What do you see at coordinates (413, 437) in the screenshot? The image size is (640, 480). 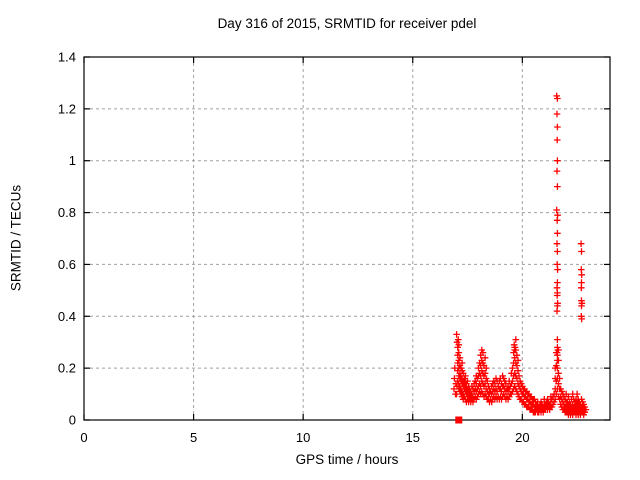 I see `x-tick-label: 15` at bounding box center [413, 437].